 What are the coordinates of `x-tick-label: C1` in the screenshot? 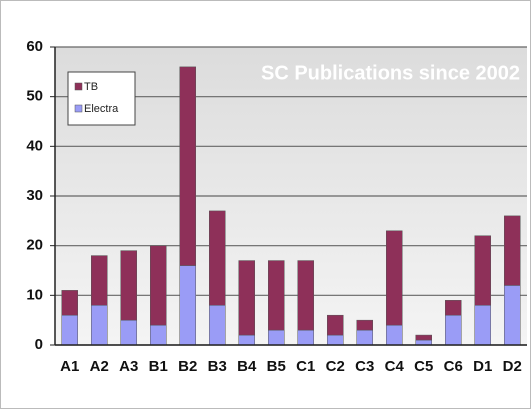 It's located at (305, 366).